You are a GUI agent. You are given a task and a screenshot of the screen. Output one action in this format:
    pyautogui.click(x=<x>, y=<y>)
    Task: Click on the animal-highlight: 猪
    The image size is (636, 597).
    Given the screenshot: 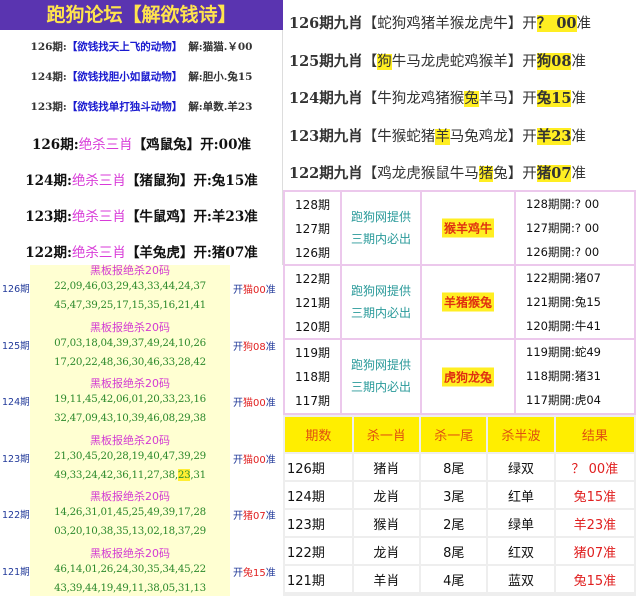 What is the action you would take?
    pyautogui.click(x=486, y=174)
    